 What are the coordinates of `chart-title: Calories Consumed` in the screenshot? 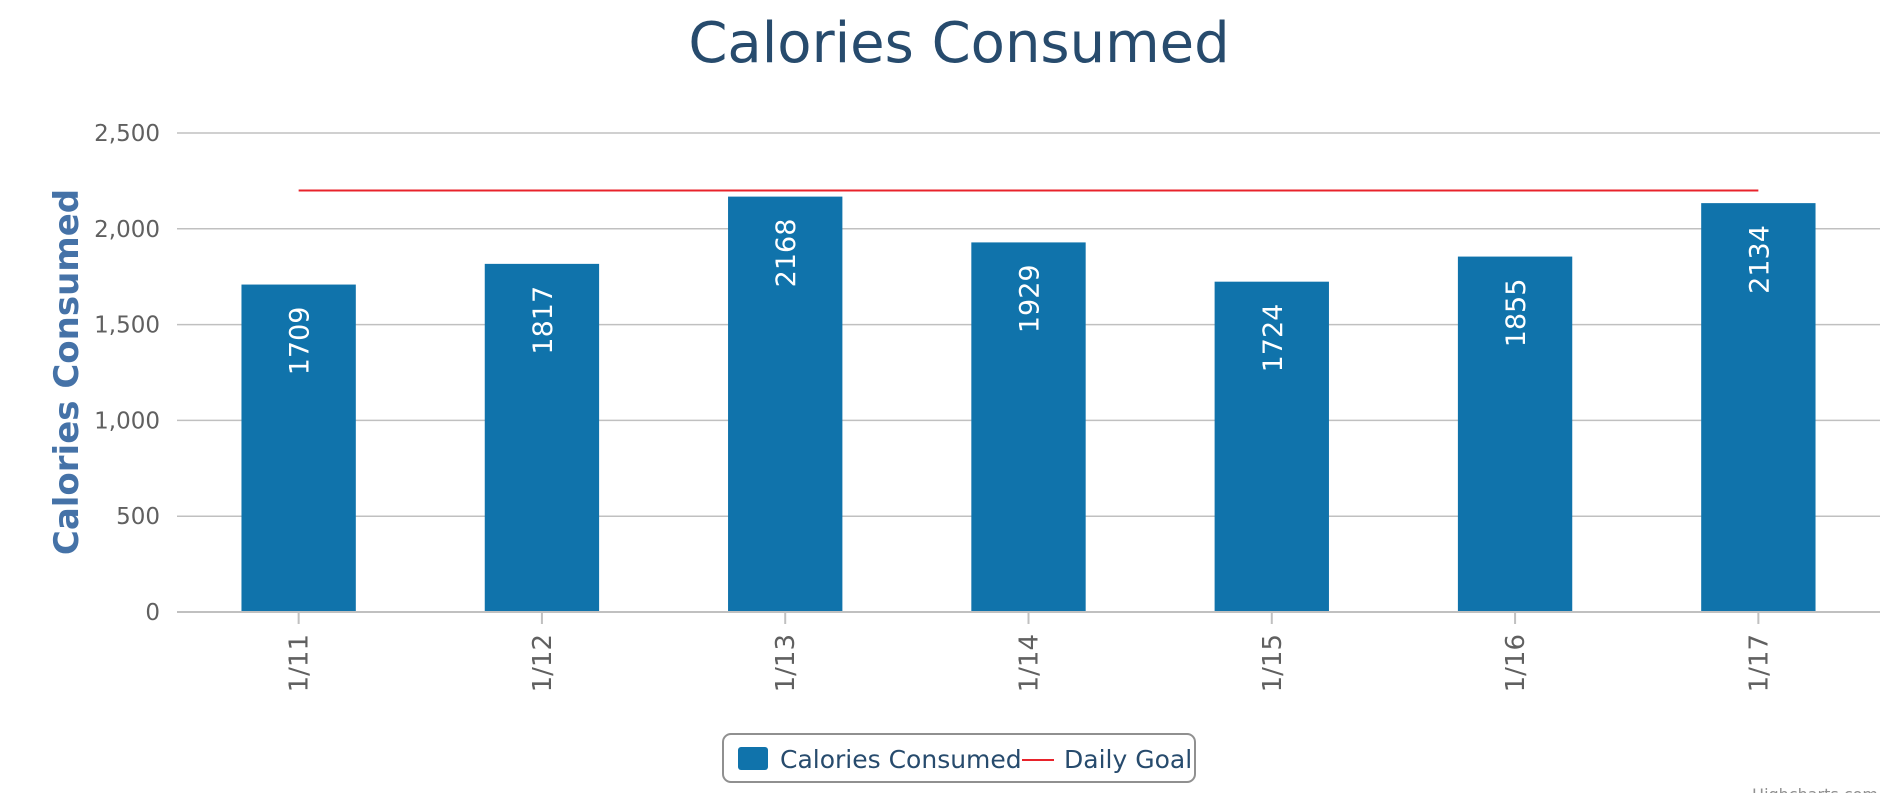 It's located at (958, 43).